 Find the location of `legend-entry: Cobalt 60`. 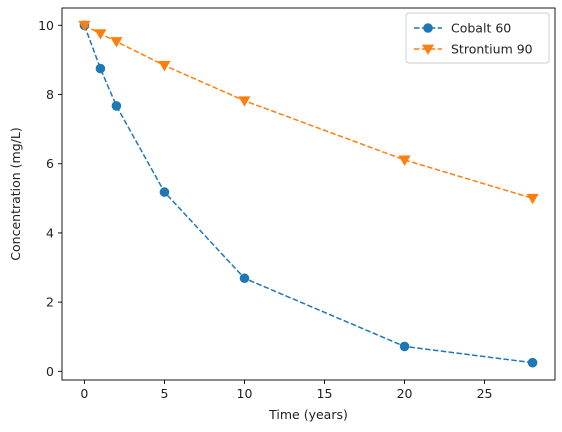

legend-entry: Cobalt 60 is located at coordinates (462, 28).